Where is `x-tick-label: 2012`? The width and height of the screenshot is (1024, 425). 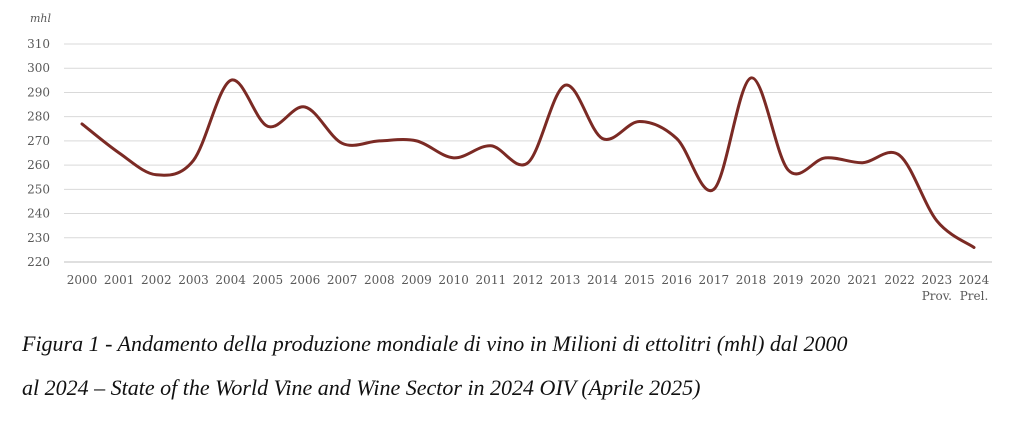
x-tick-label: 2012 is located at coordinates (528, 280).